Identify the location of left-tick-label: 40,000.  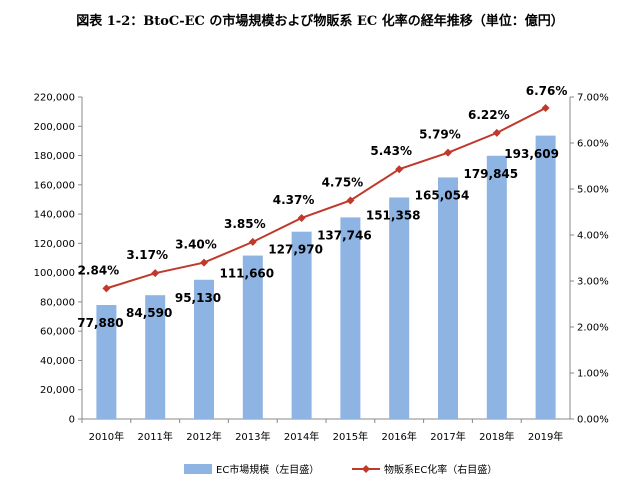
(57, 361).